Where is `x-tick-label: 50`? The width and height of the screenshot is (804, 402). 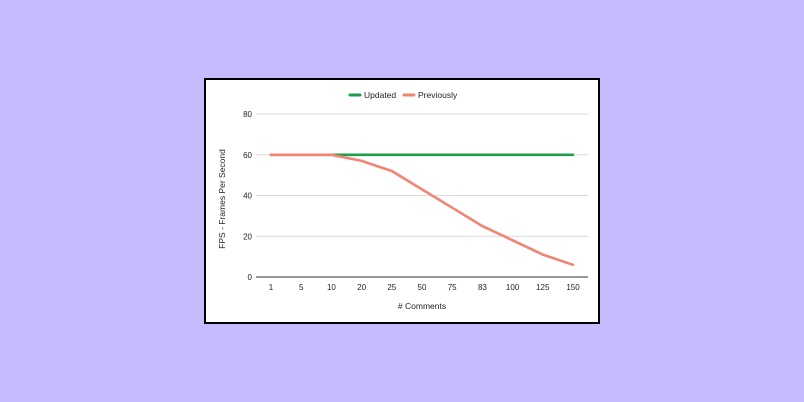
x-tick-label: 50 is located at coordinates (422, 287).